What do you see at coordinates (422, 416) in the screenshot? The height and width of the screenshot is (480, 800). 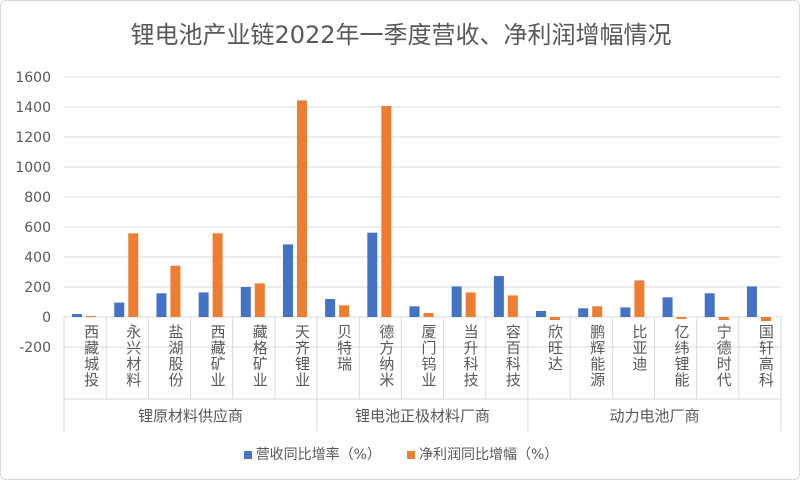 I see `group-label: 锂电池正极材料厂商` at bounding box center [422, 416].